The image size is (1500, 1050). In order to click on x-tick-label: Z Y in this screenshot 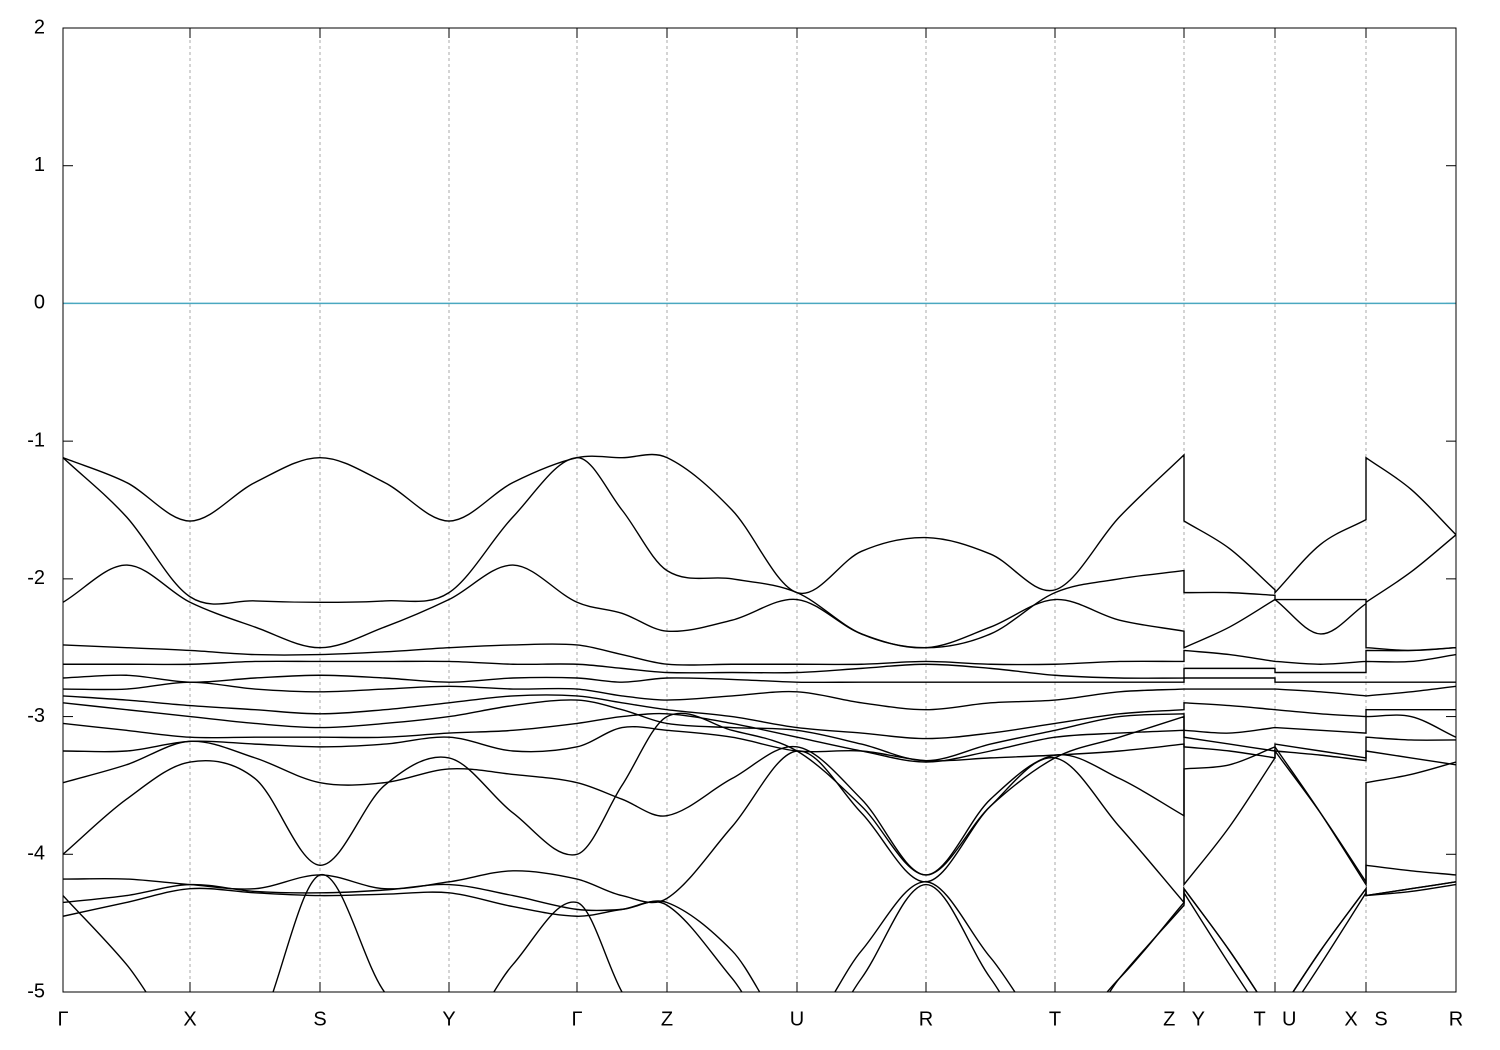, I will do `click(1184, 1019)`.